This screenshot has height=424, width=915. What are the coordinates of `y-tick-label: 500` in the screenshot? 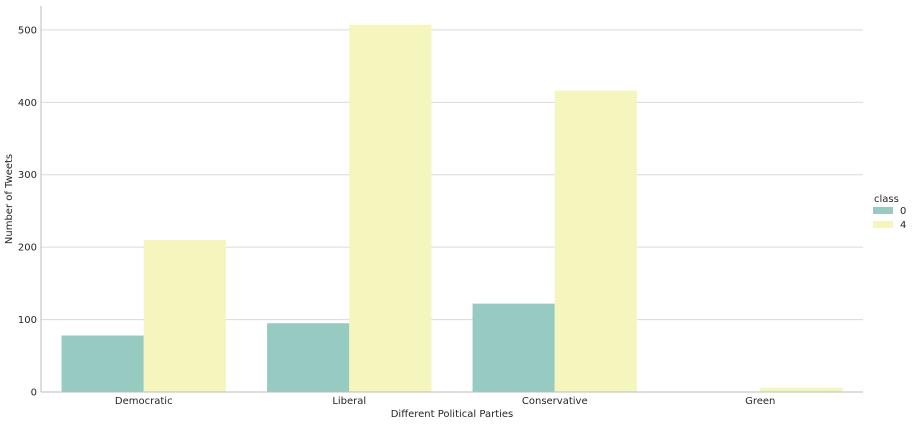 It's located at (27, 30).